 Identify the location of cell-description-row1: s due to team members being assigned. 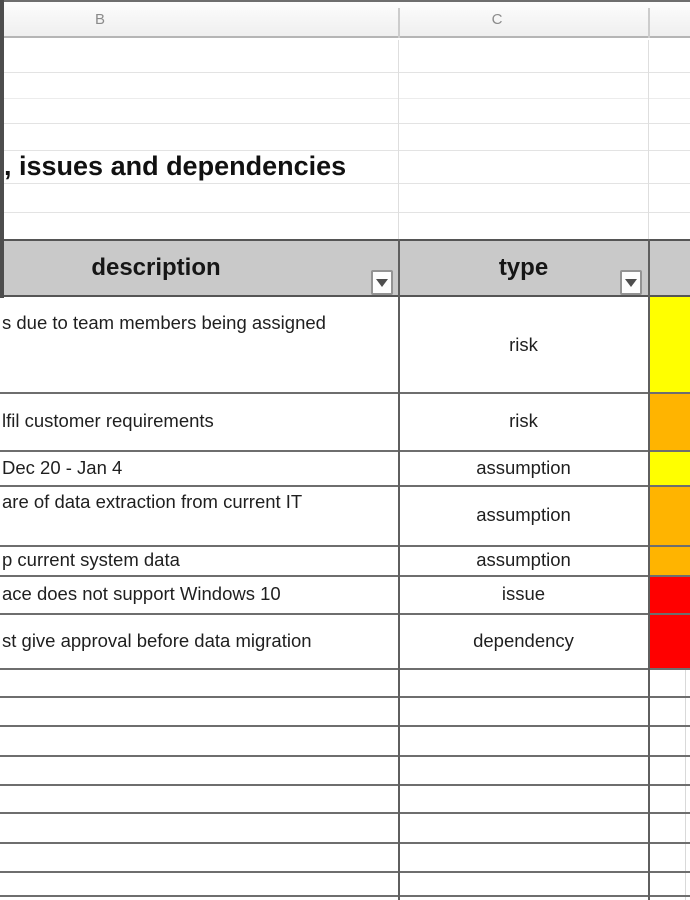
(164, 322).